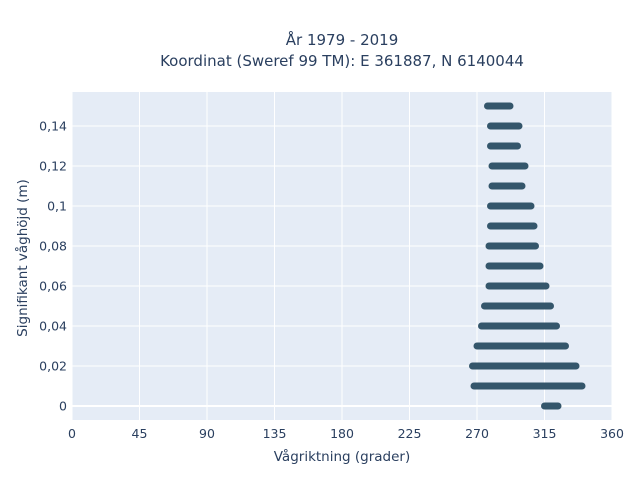 This screenshot has width=640, height=480. Describe the element at coordinates (53, 266) in the screenshot. I see `y-axis-ticks: 0 0,02 0,04 0,06 0,08 0,1 0,12 0,14` at that location.